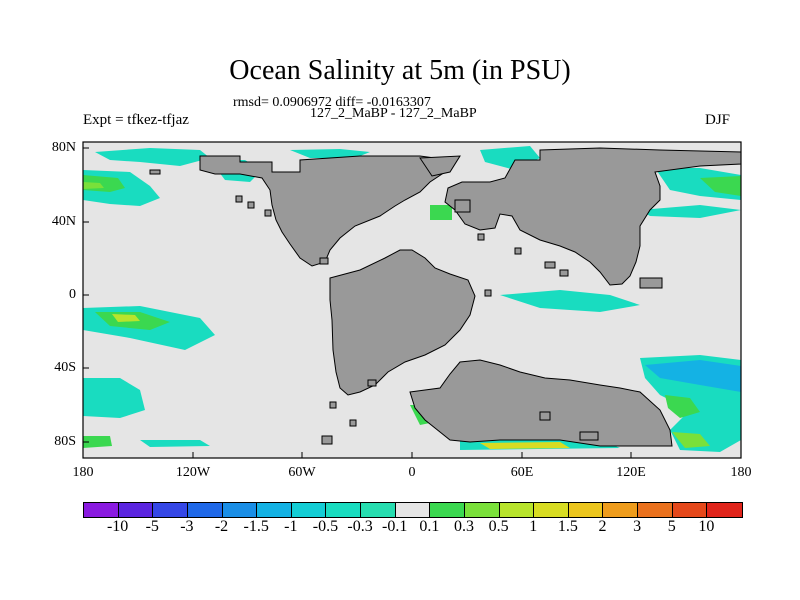 The width and height of the screenshot is (800, 600). What do you see at coordinates (325, 526) in the screenshot?
I see `colorbar-label: -0.5` at bounding box center [325, 526].